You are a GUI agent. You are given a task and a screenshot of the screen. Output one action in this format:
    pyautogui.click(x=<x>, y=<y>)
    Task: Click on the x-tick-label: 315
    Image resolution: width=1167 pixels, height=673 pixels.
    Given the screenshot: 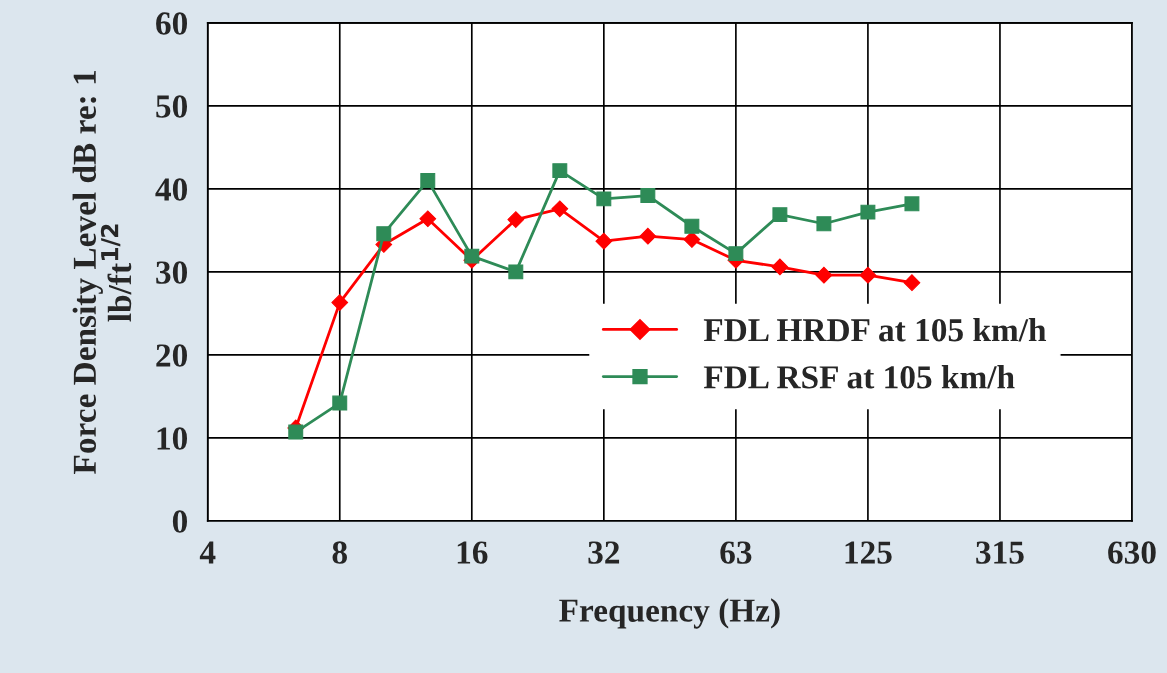 What is the action you would take?
    pyautogui.click(x=1000, y=552)
    